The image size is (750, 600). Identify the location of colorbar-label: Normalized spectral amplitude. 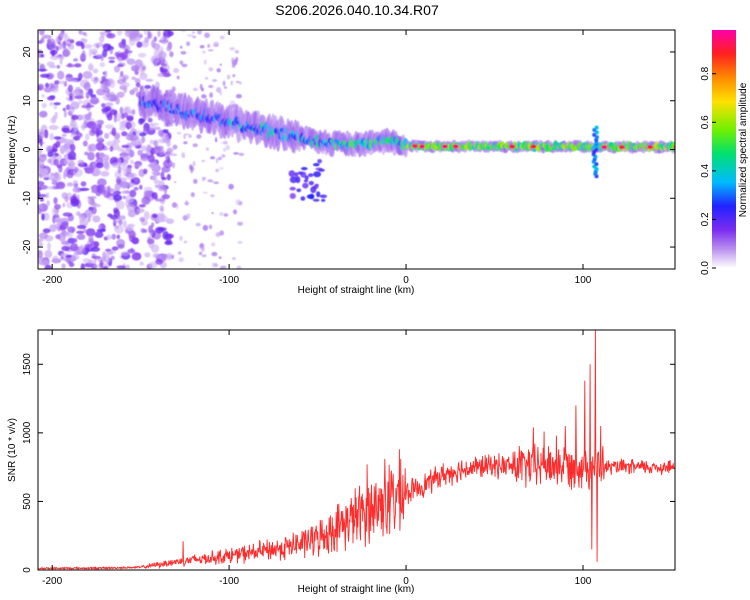
(743, 149).